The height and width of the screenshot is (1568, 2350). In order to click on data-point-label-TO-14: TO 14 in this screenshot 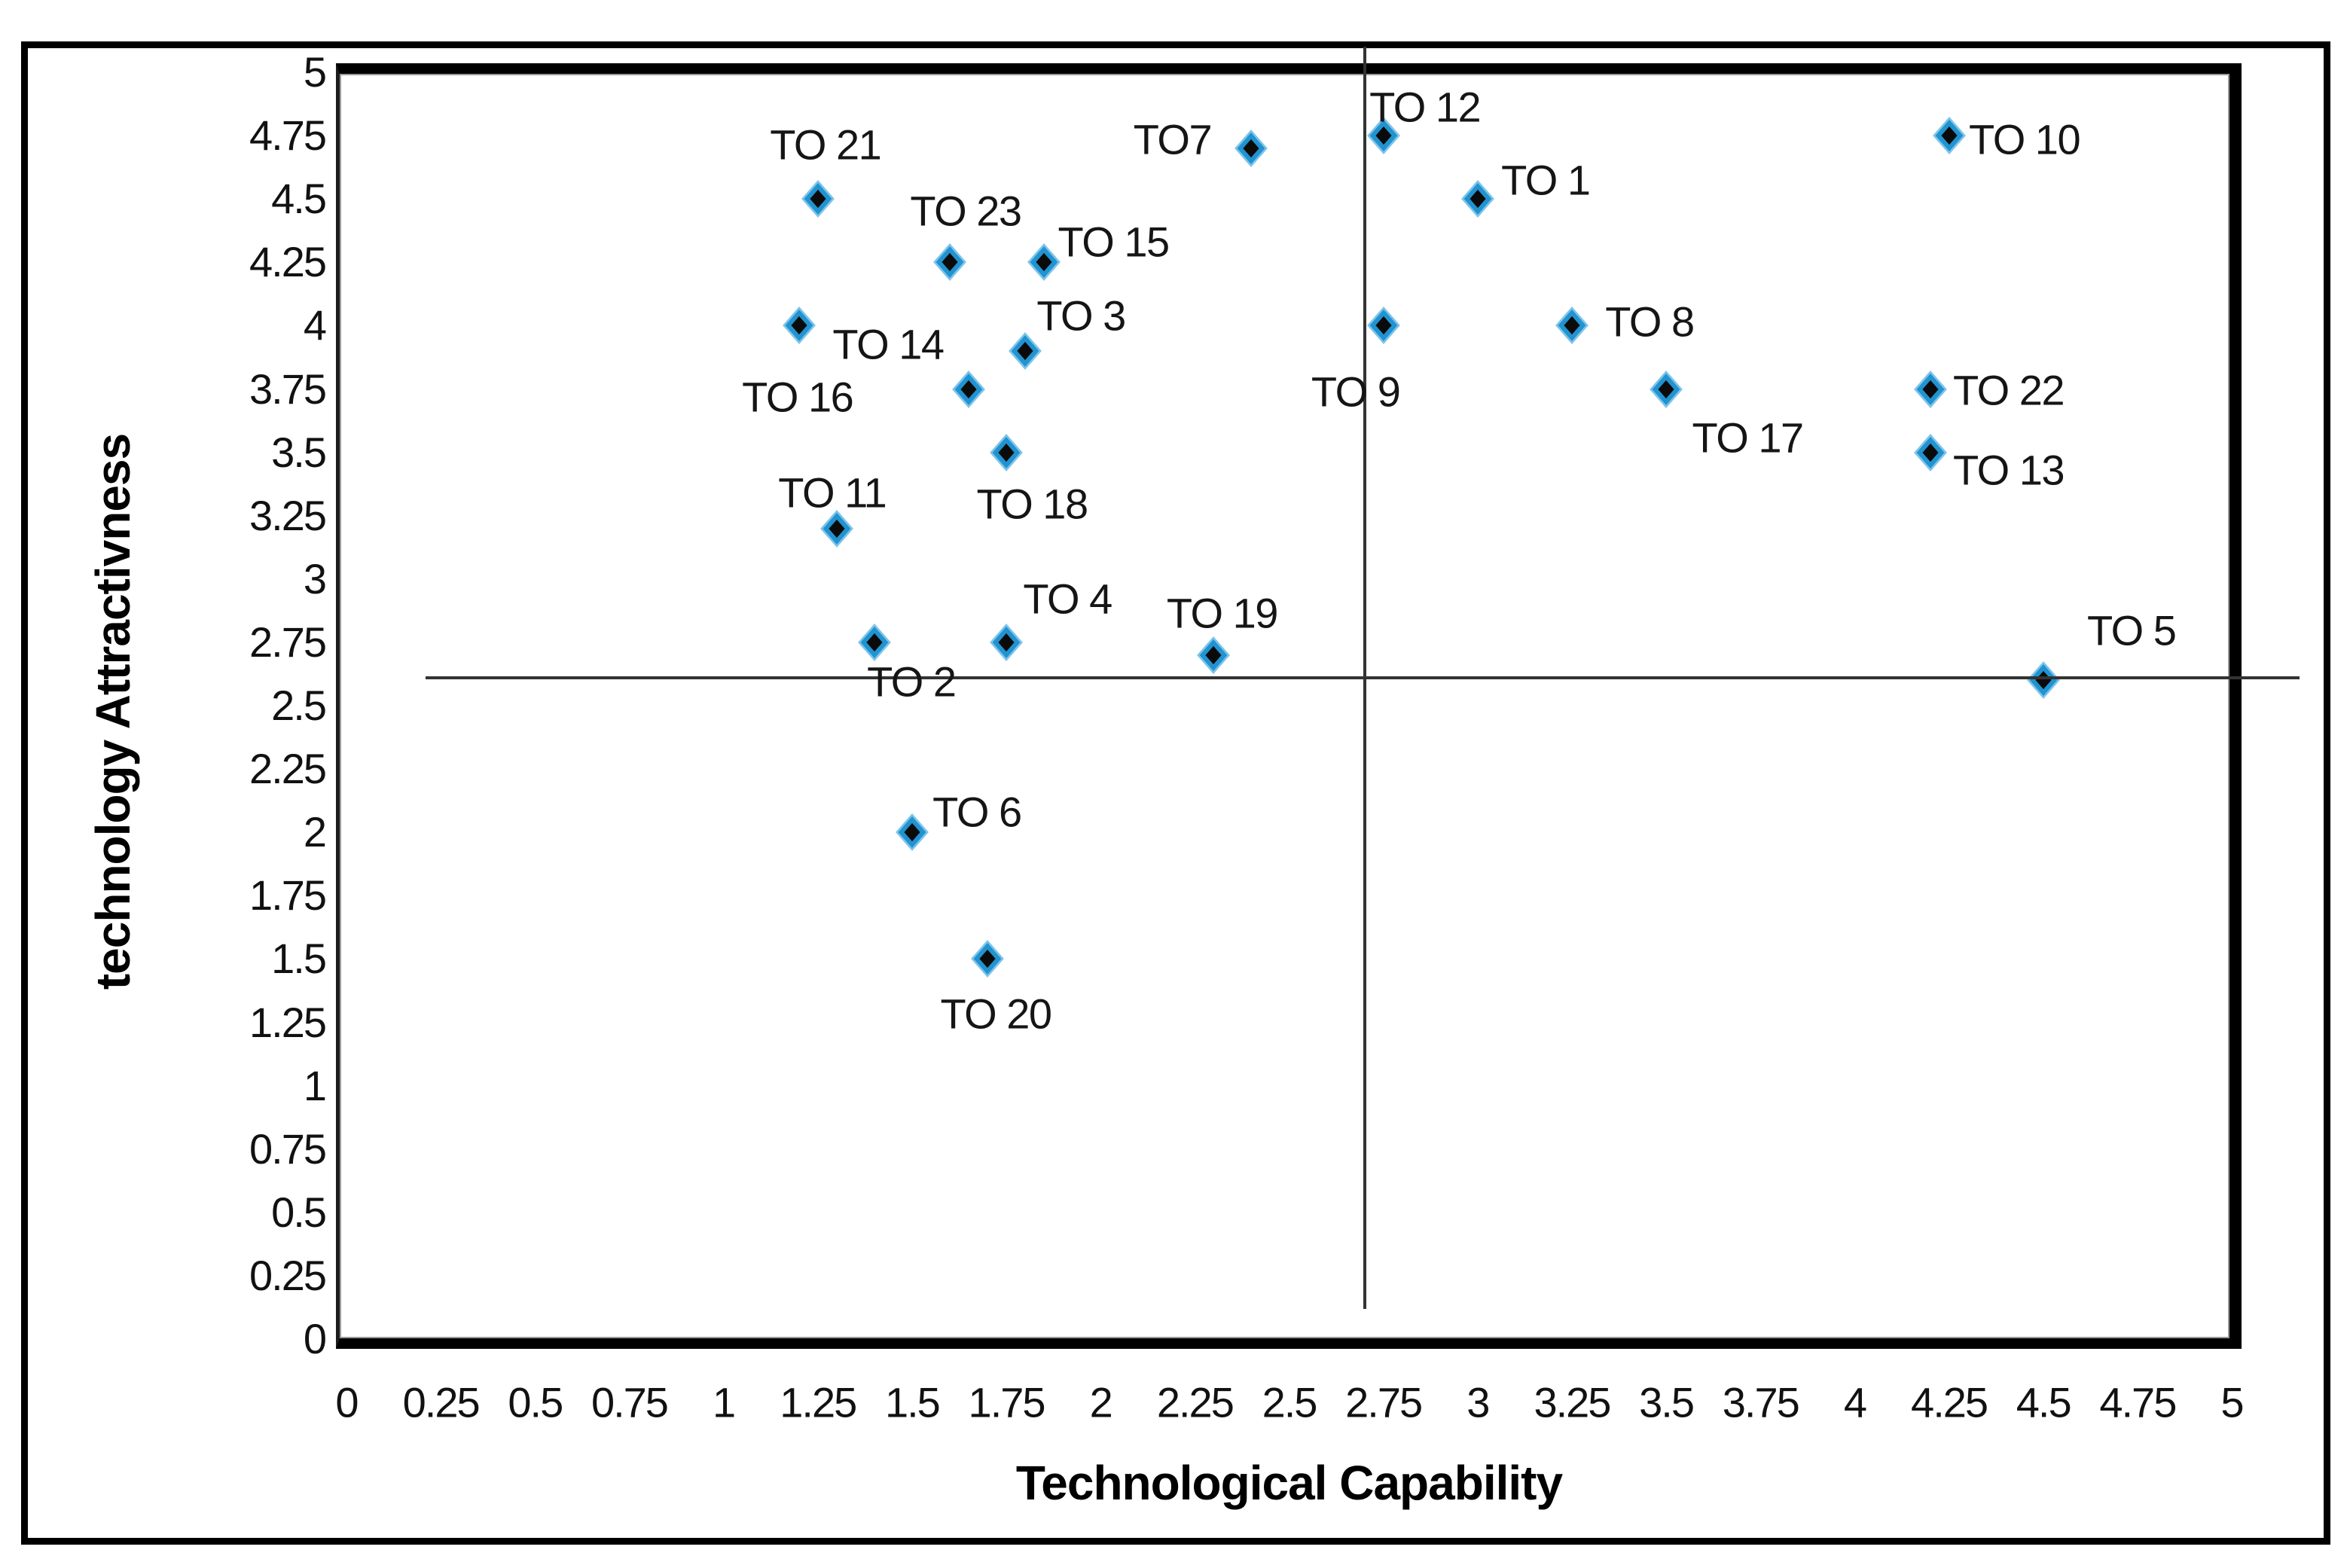, I will do `click(888, 344)`.